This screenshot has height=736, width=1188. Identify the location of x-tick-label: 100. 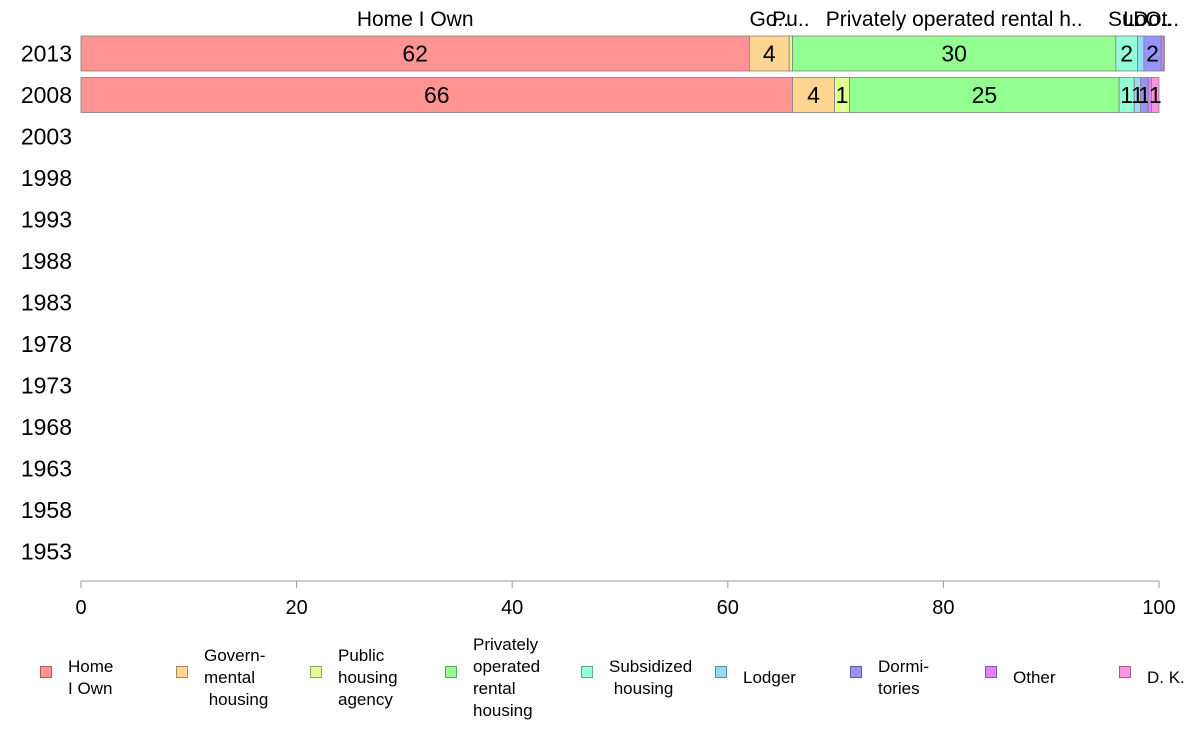
(1158, 608).